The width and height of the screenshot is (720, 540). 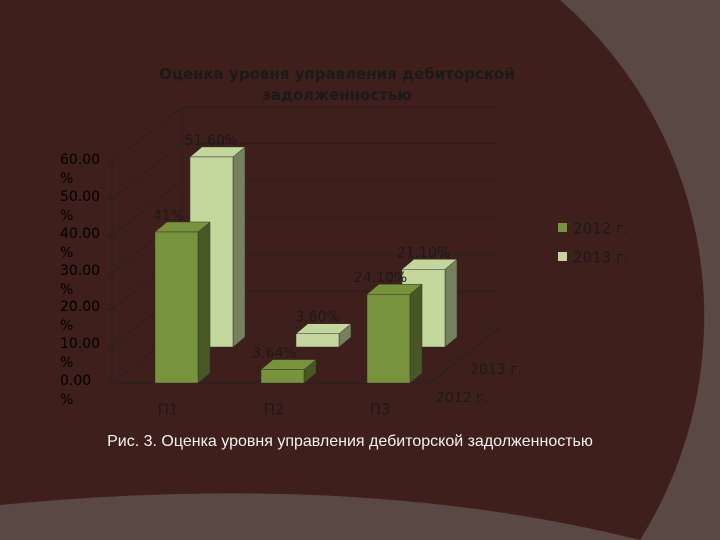 I want to click on y-tick-box: 60.00 %, so click(x=80, y=169).